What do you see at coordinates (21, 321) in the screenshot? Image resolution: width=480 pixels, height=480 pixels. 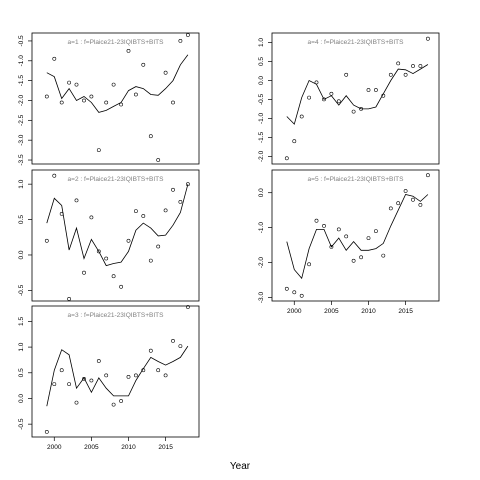 I see `y-tick-label: 1.5` at bounding box center [21, 321].